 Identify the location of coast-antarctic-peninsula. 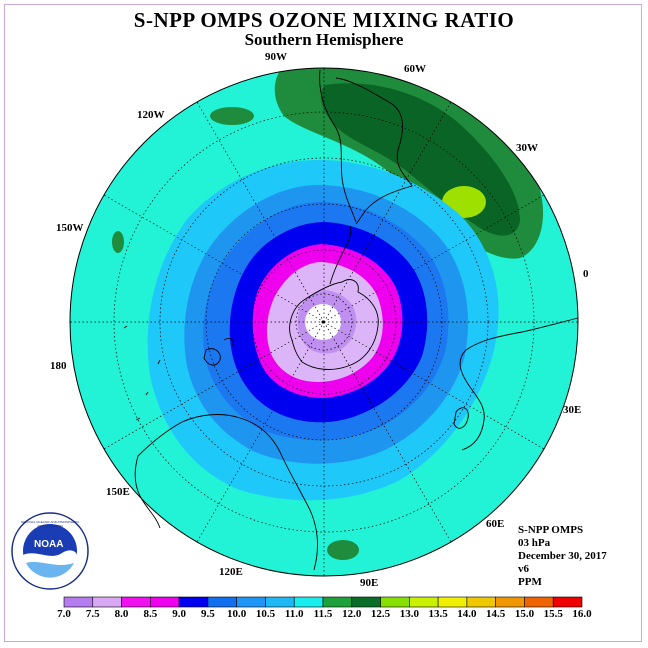
(340, 255).